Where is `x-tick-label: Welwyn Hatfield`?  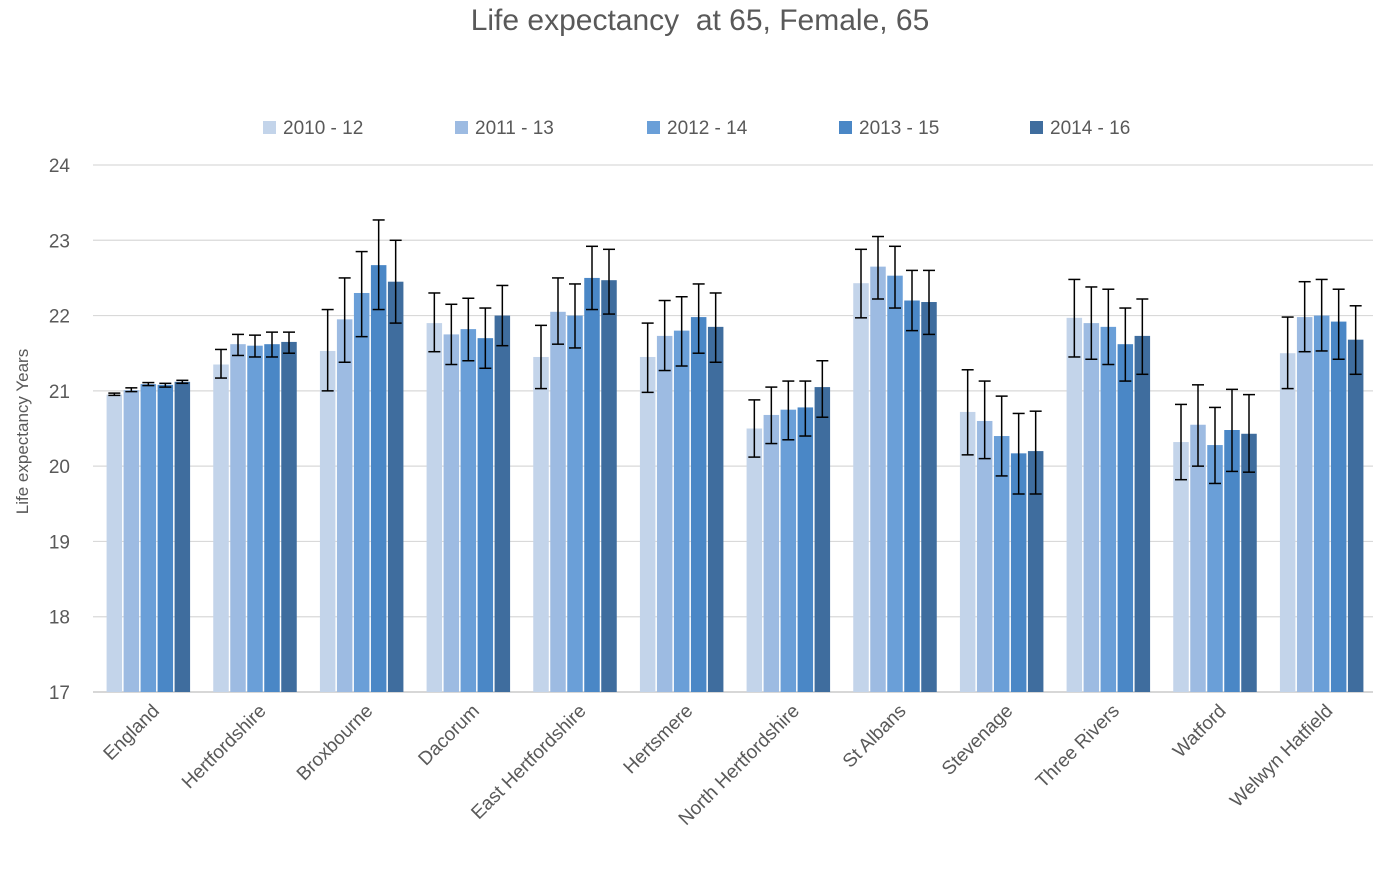 x-tick-label: Welwyn Hatfield is located at coordinates (1281, 756).